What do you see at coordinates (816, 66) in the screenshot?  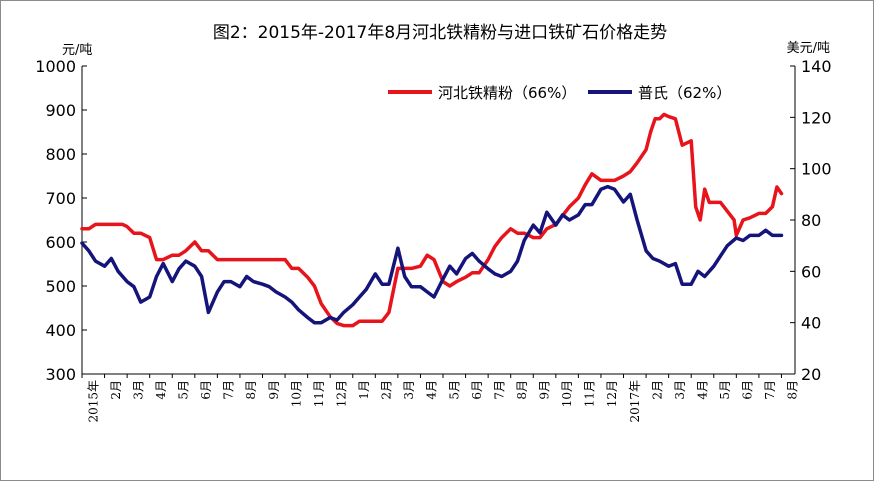 I see `right-tick-label: 140` at bounding box center [816, 66].